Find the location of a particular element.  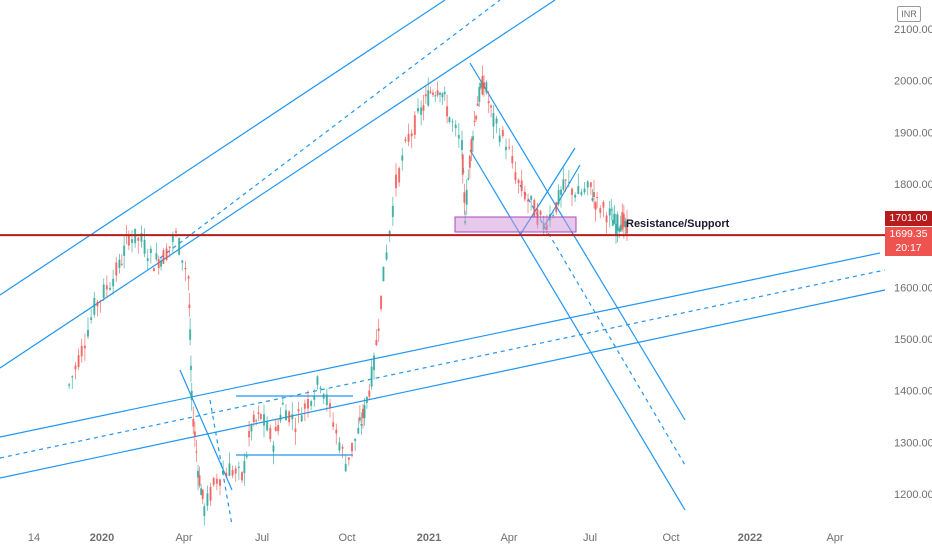

y-tick-label: 2000.00 is located at coordinates (913, 82).